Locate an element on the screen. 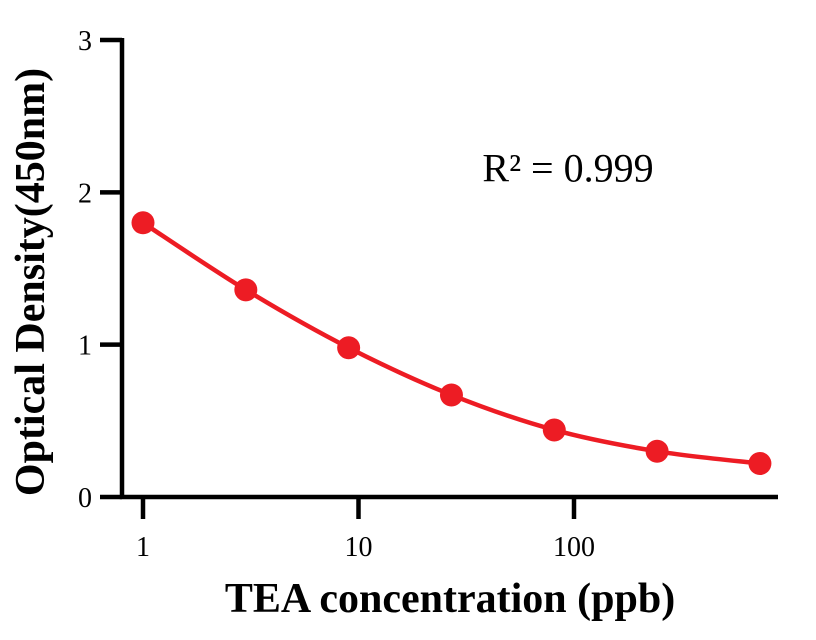  y-axis-title: Optical Density(450nm) is located at coordinates (31, 282).